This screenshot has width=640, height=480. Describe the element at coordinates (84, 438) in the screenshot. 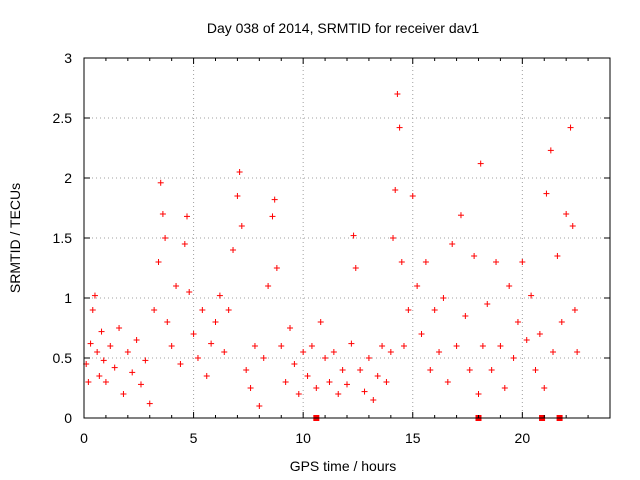

I see `x-tick-label: 0` at that location.